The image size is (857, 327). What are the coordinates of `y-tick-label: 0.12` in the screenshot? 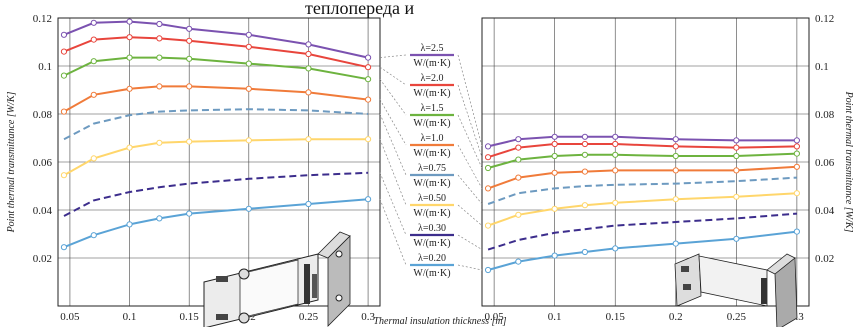 It's located at (824, 19).